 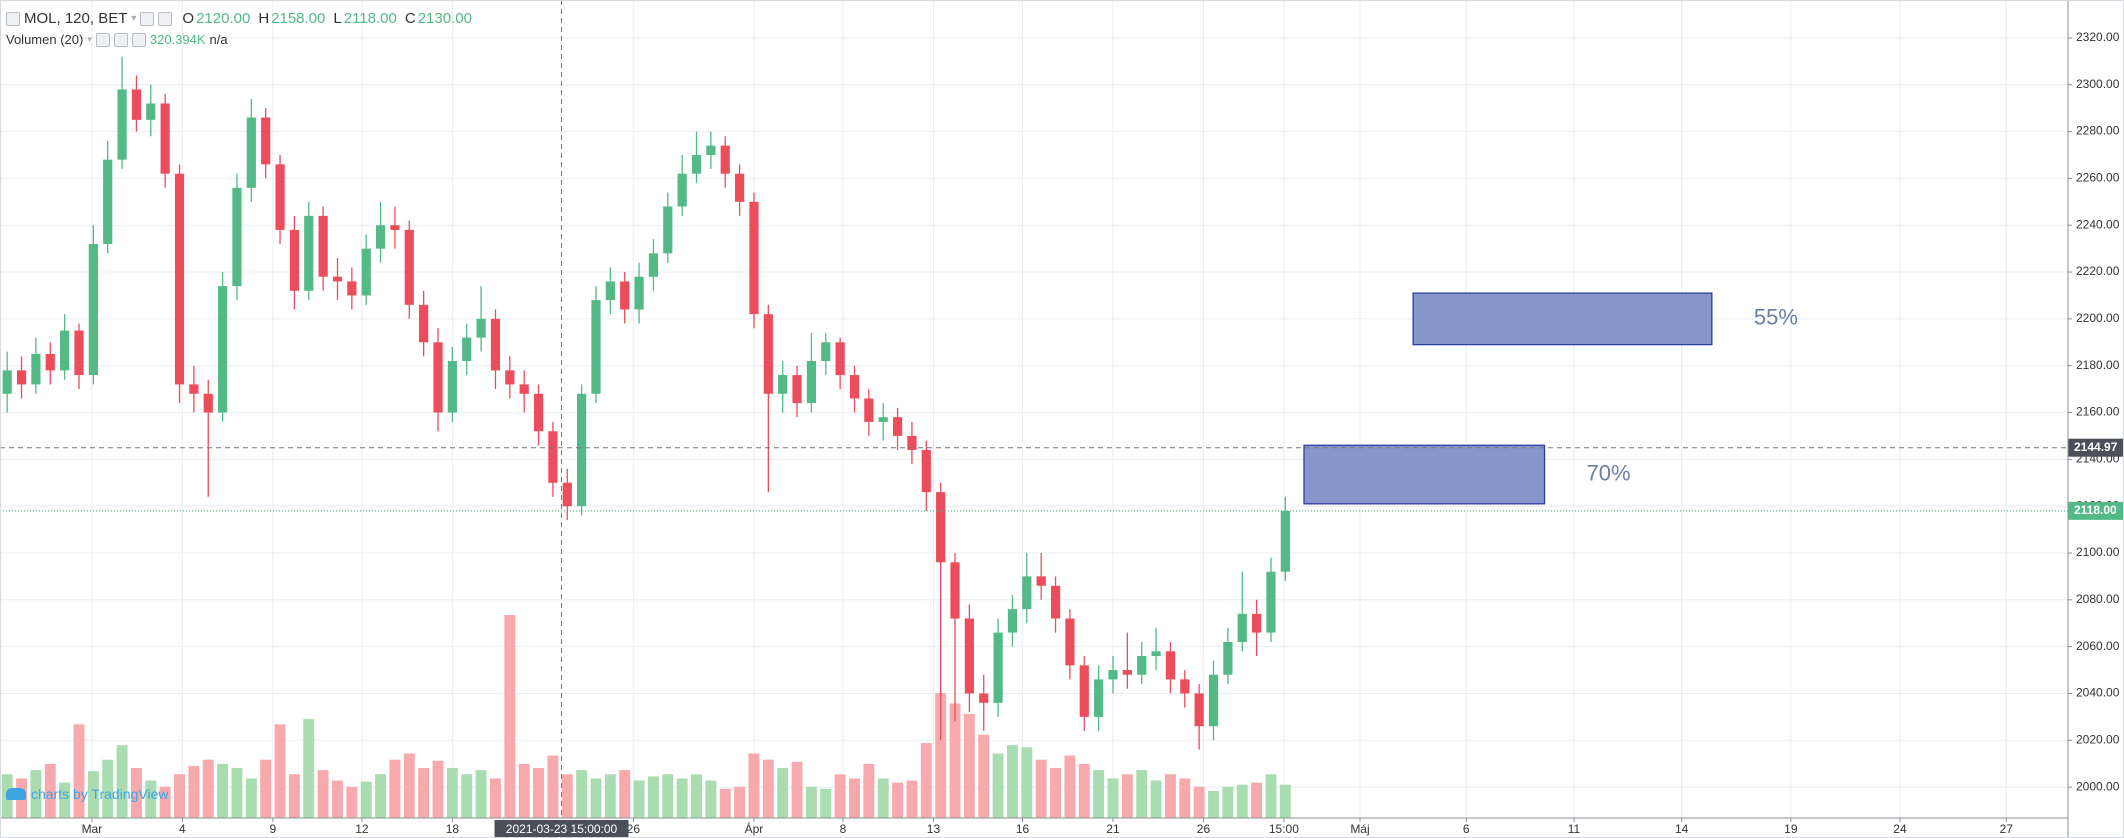 What do you see at coordinates (2098, 318) in the screenshot?
I see `y-tick-label: 2200.00` at bounding box center [2098, 318].